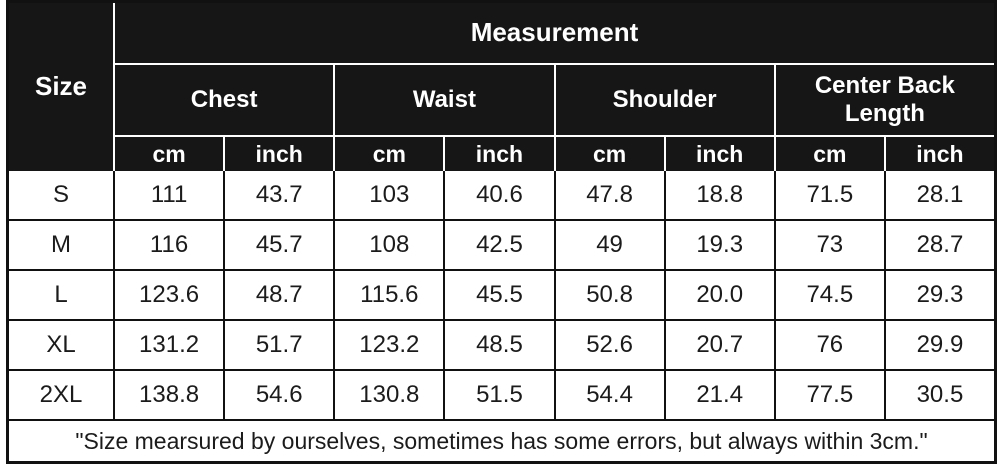 The width and height of the screenshot is (1000, 472). What do you see at coordinates (61, 295) in the screenshot?
I see `row-label: L` at bounding box center [61, 295].